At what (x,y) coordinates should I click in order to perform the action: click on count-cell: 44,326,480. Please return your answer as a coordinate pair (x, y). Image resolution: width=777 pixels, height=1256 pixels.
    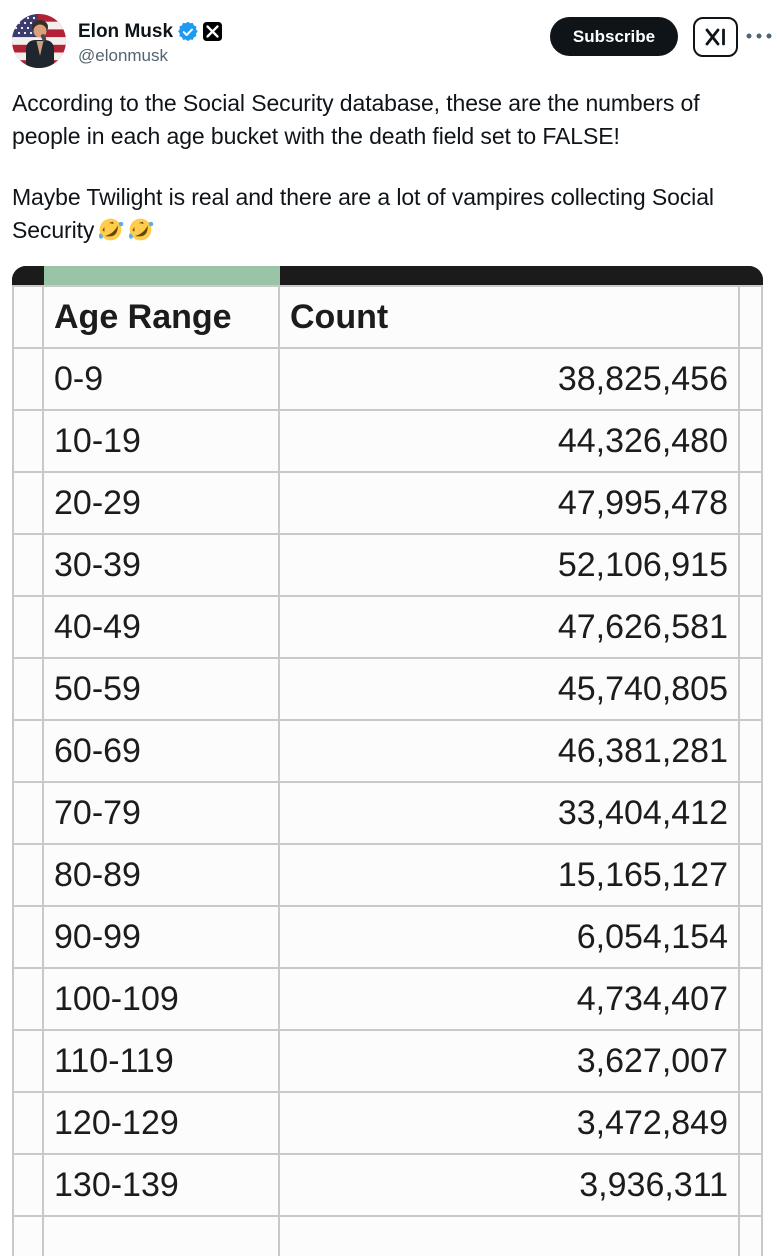
    Looking at the image, I should click on (509, 441).